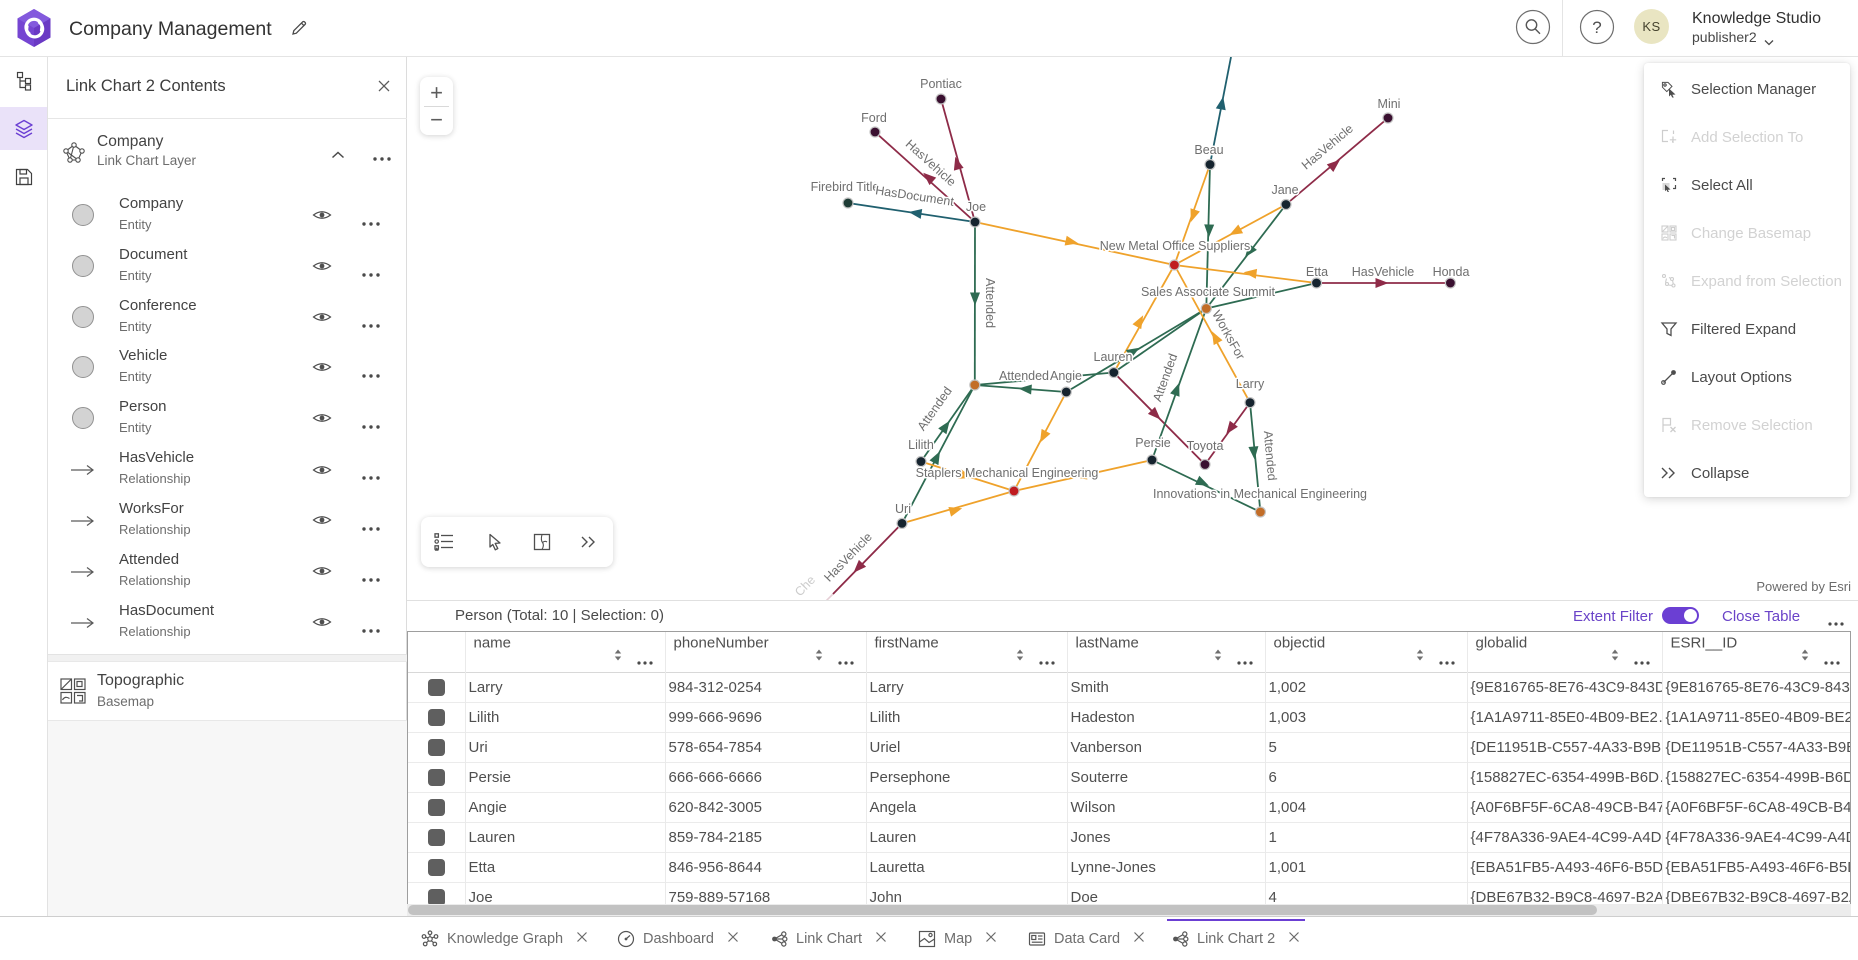  Describe the element at coordinates (1152, 443) in the screenshot. I see `svg-text: Persie` at that location.